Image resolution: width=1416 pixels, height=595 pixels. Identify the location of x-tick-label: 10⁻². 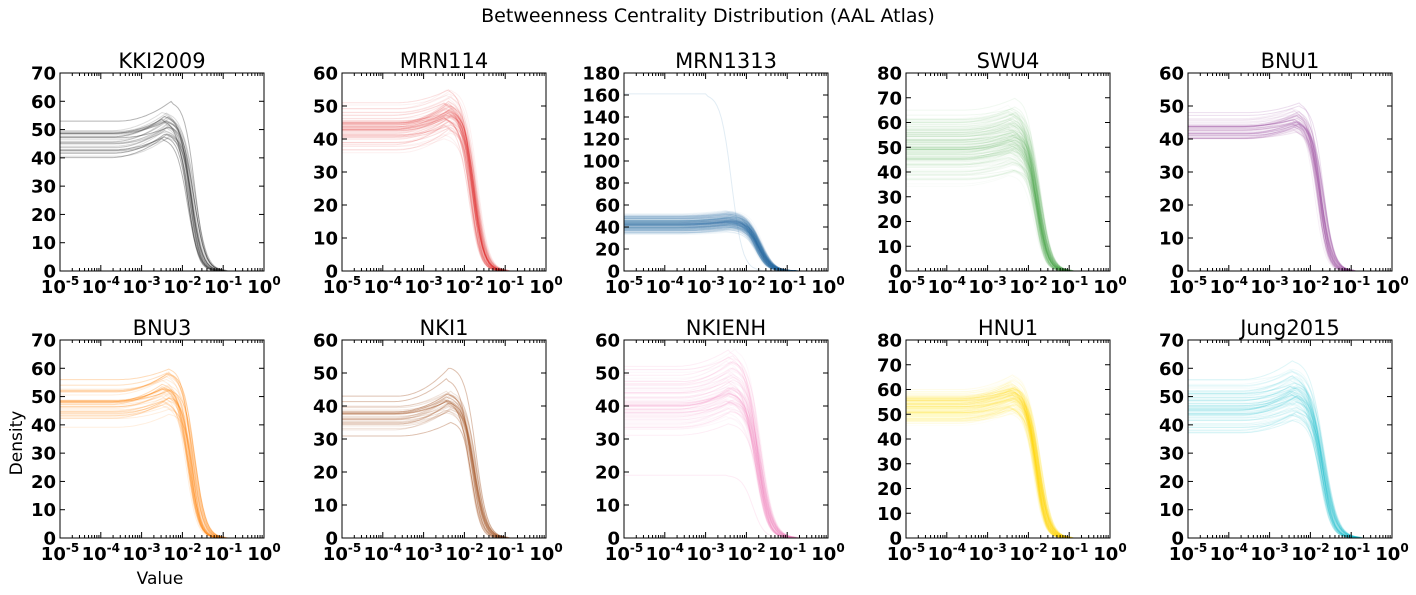
(182, 286).